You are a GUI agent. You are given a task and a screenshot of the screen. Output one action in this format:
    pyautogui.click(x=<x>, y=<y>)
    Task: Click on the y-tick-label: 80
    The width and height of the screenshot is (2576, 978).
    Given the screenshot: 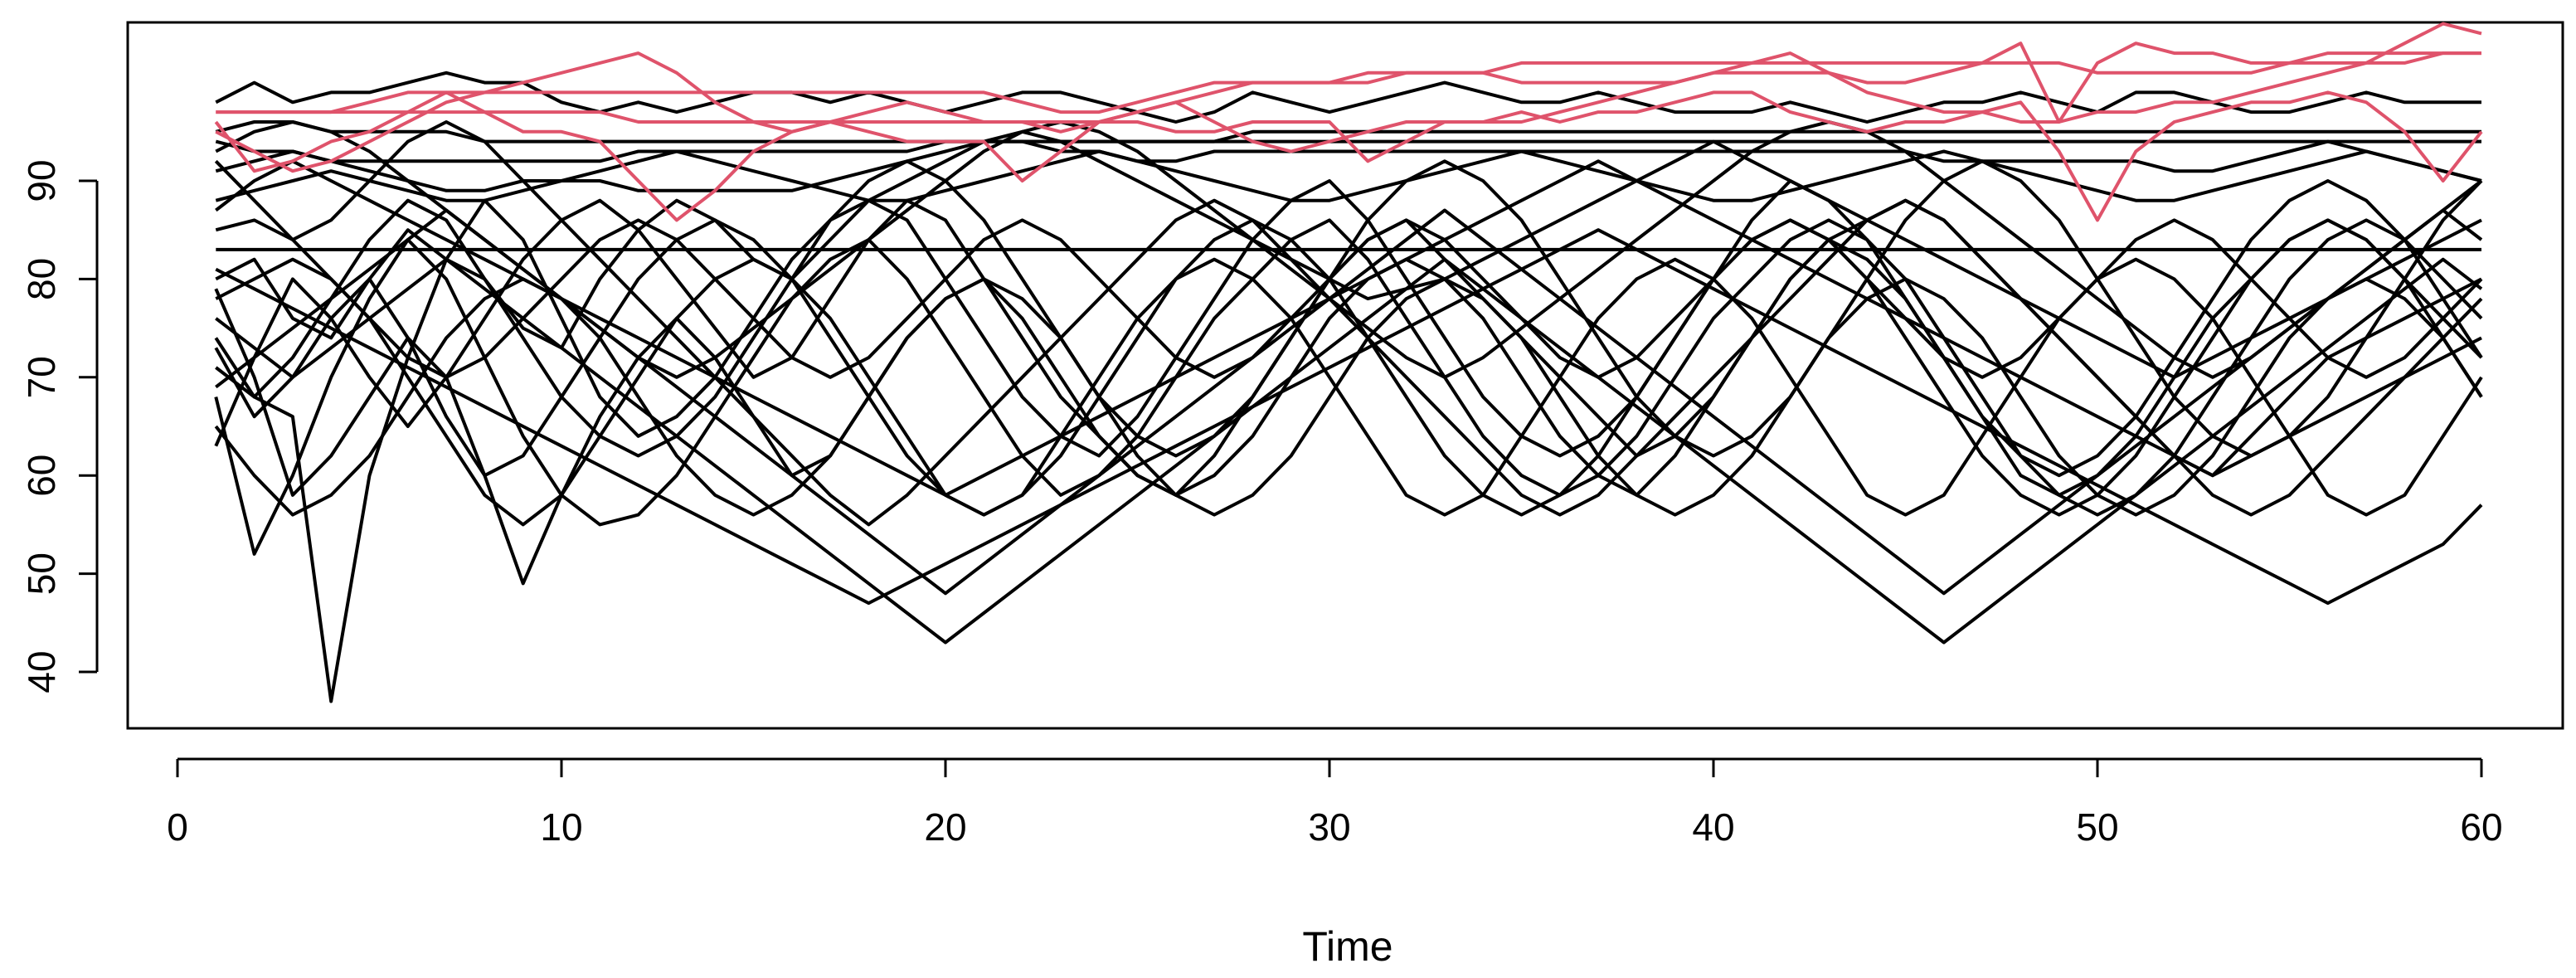 What is the action you would take?
    pyautogui.click(x=42, y=279)
    